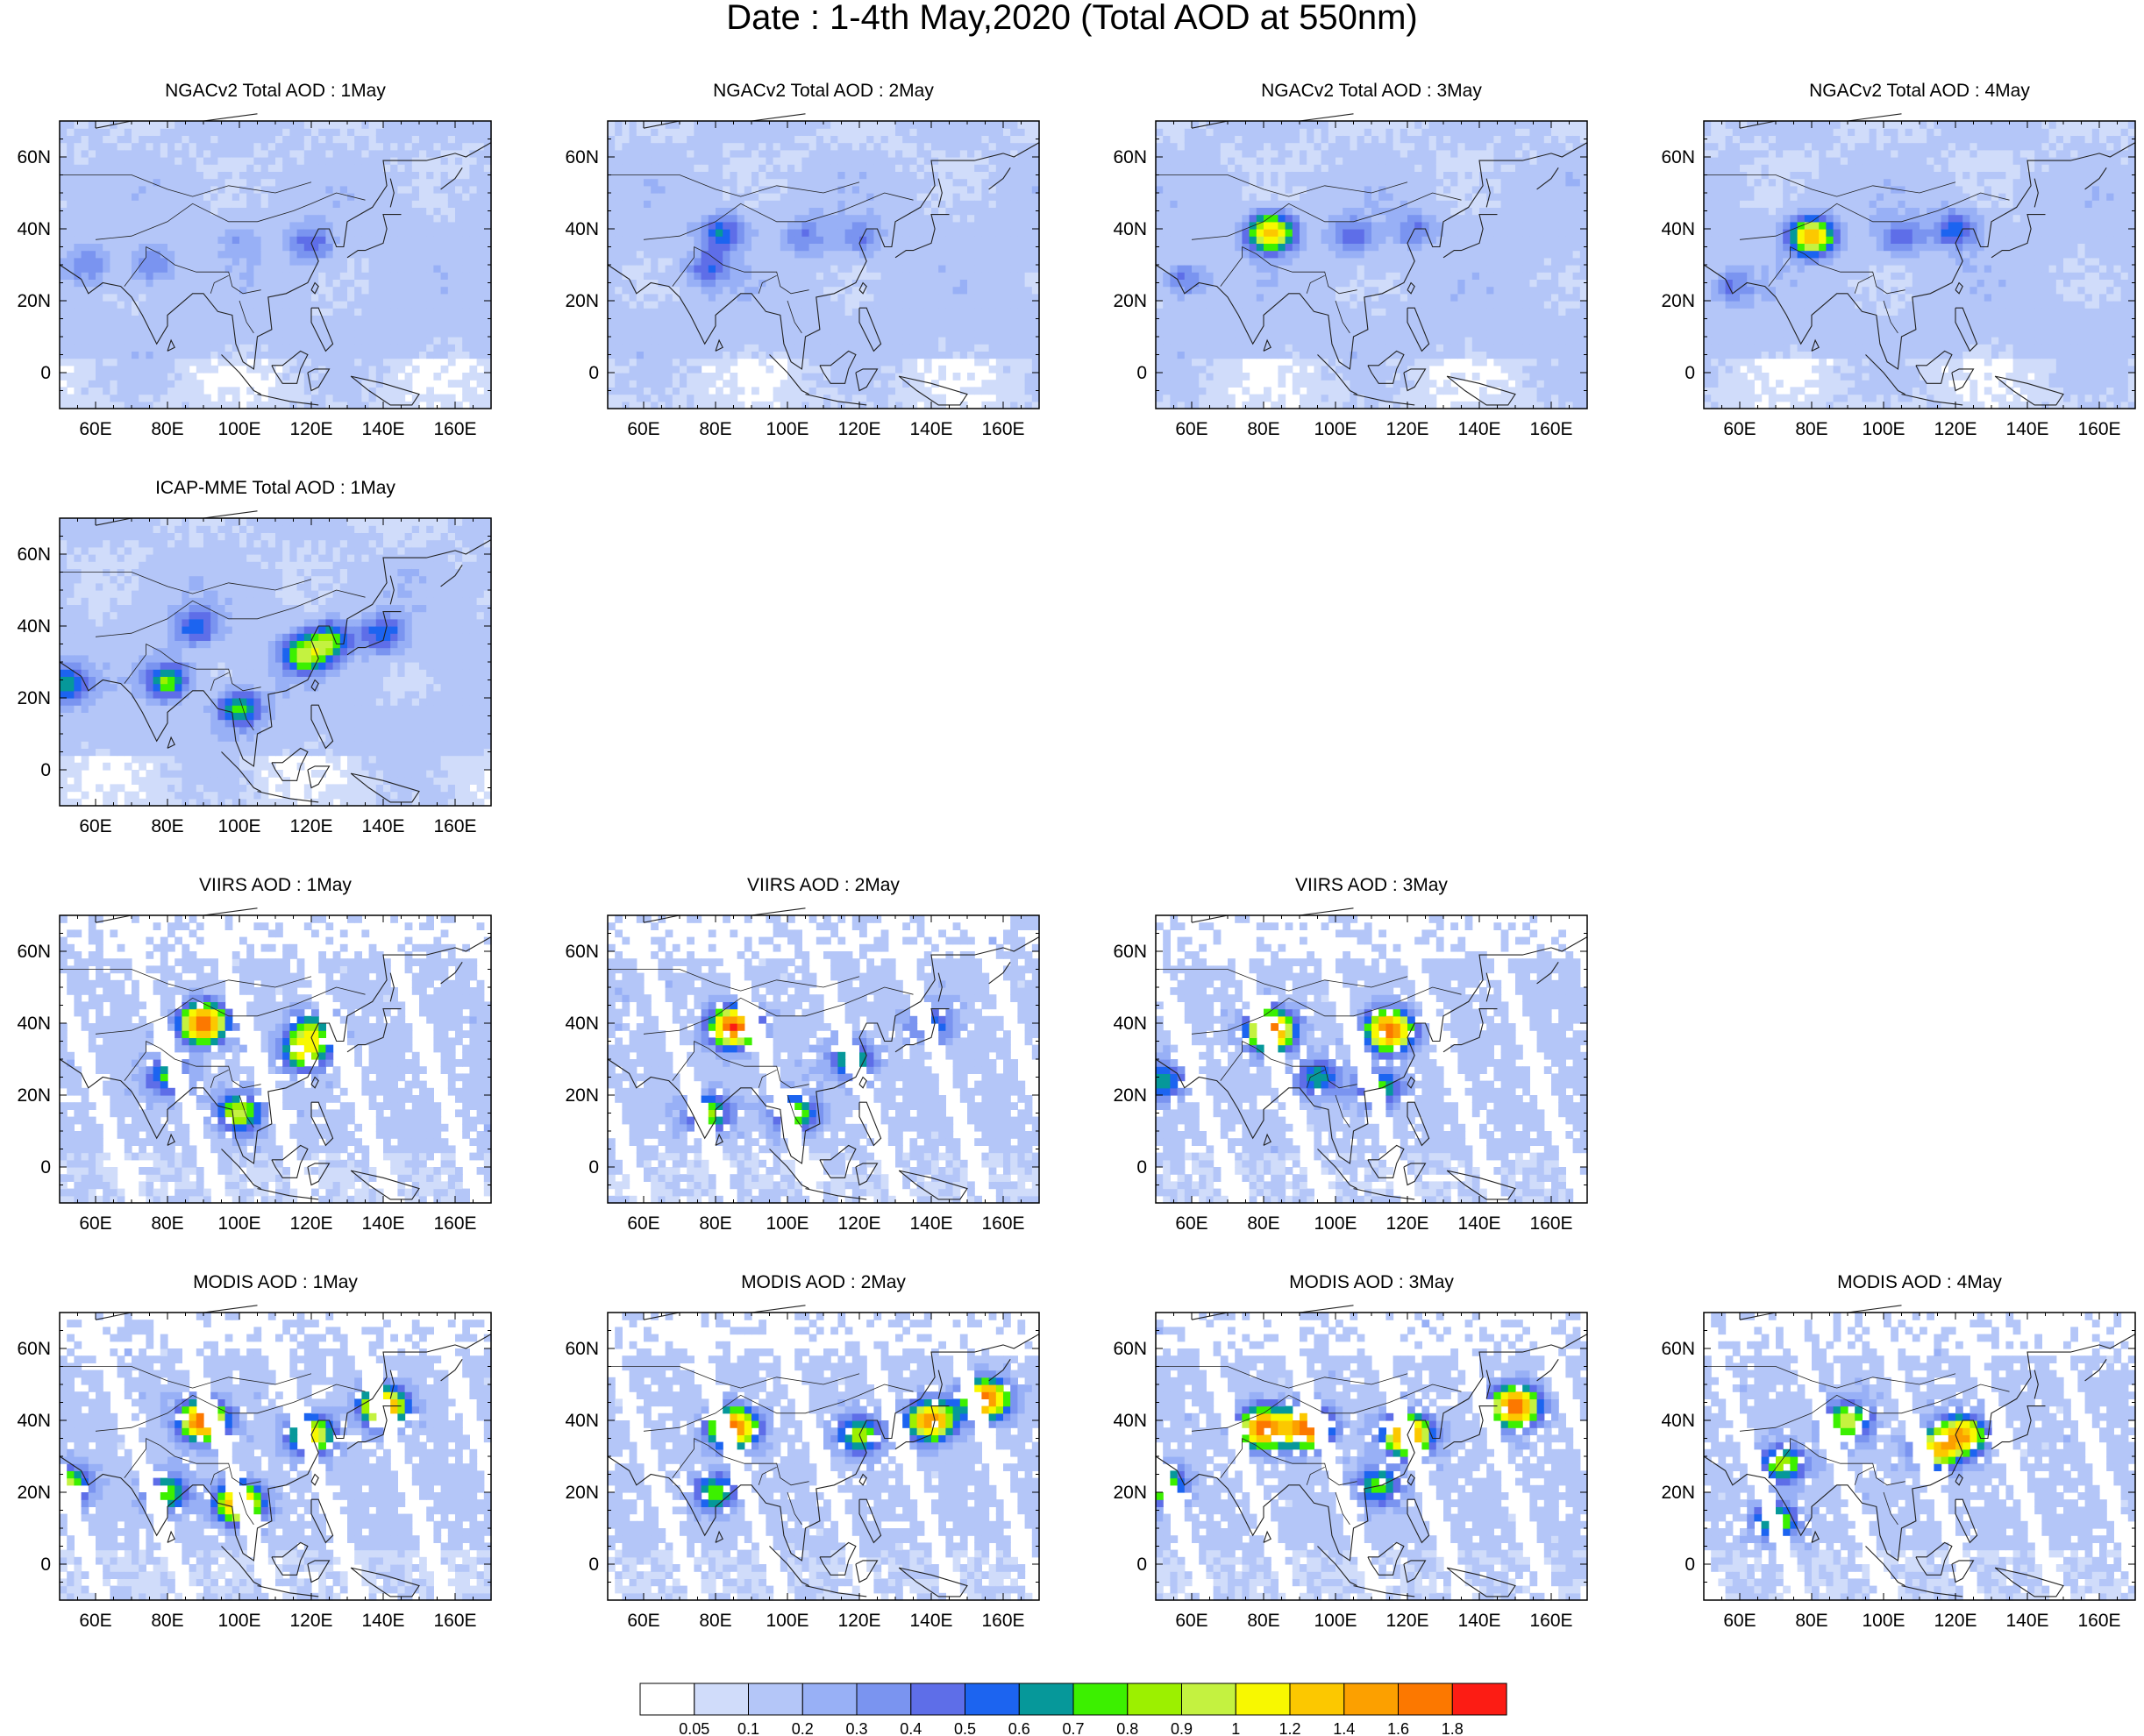 The image size is (2144, 1736). I want to click on lon-tick-label: 80E, so click(715, 429).